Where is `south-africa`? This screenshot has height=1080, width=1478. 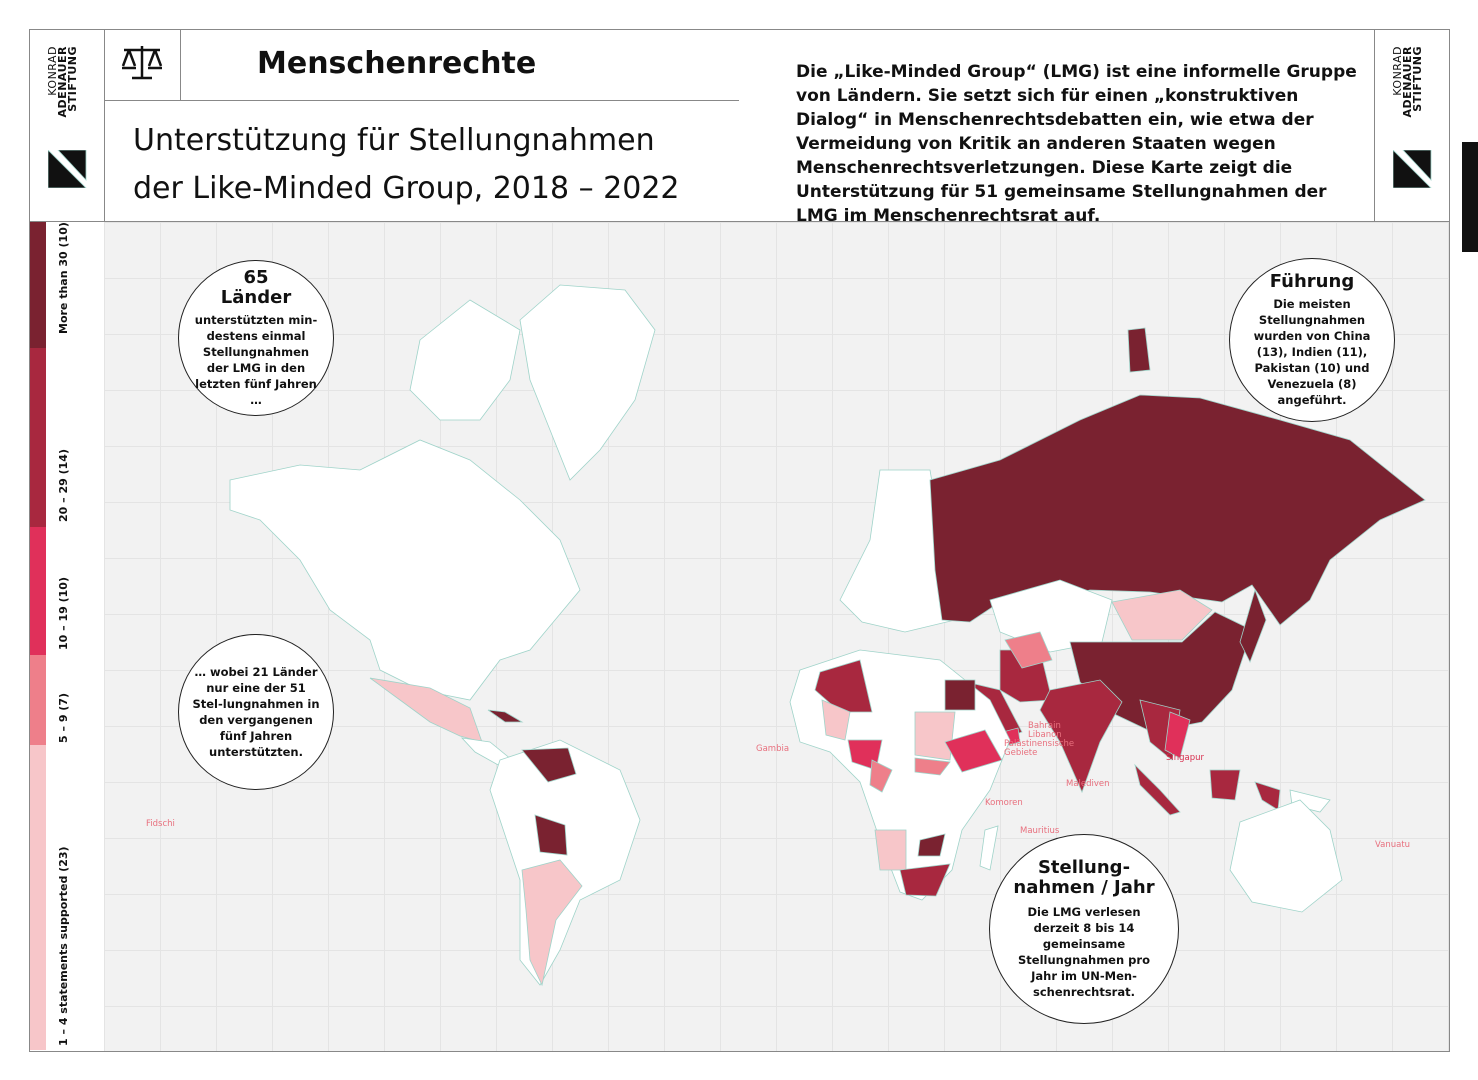 south-africa is located at coordinates (925, 880).